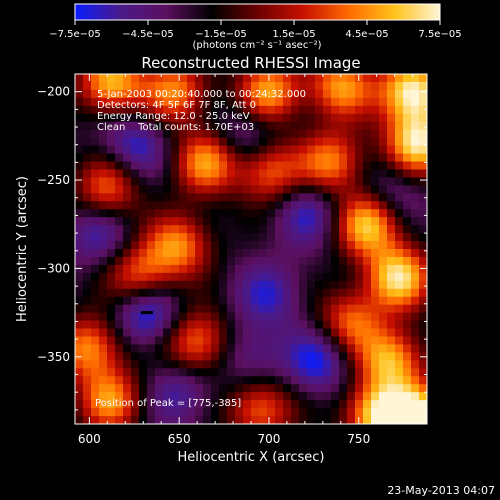 The image size is (500, 500). Describe the element at coordinates (53, 357) in the screenshot. I see `y-tick-label: −350` at that location.